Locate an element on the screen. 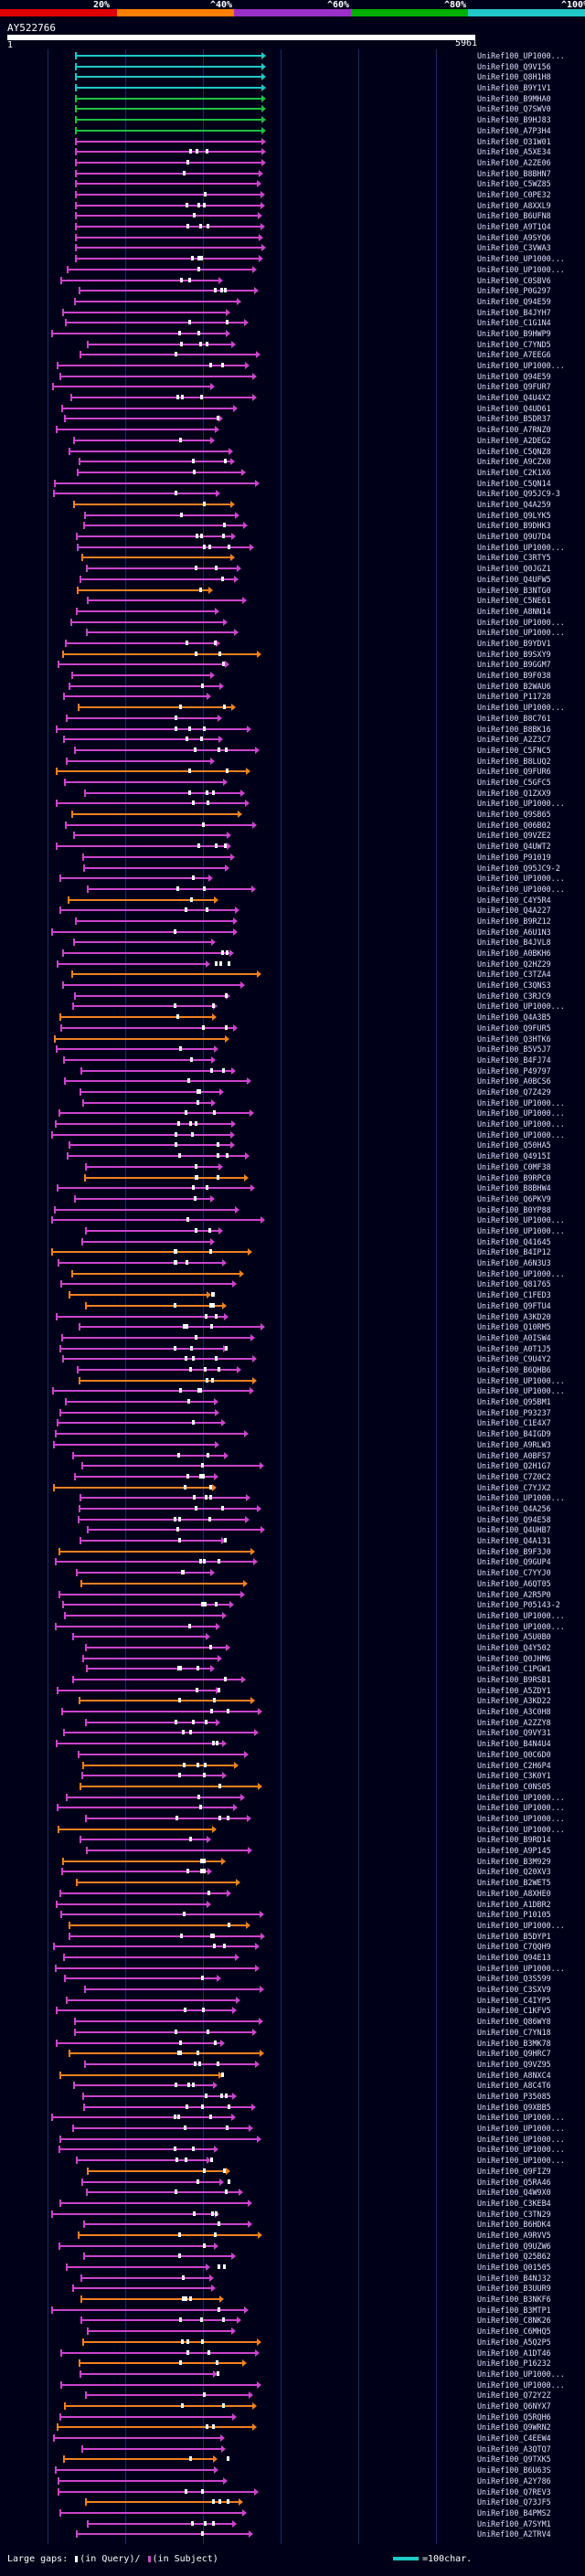 The width and height of the screenshot is (585, 2576). hit-link: UniRef100_C0SBV6 is located at coordinates (514, 280).